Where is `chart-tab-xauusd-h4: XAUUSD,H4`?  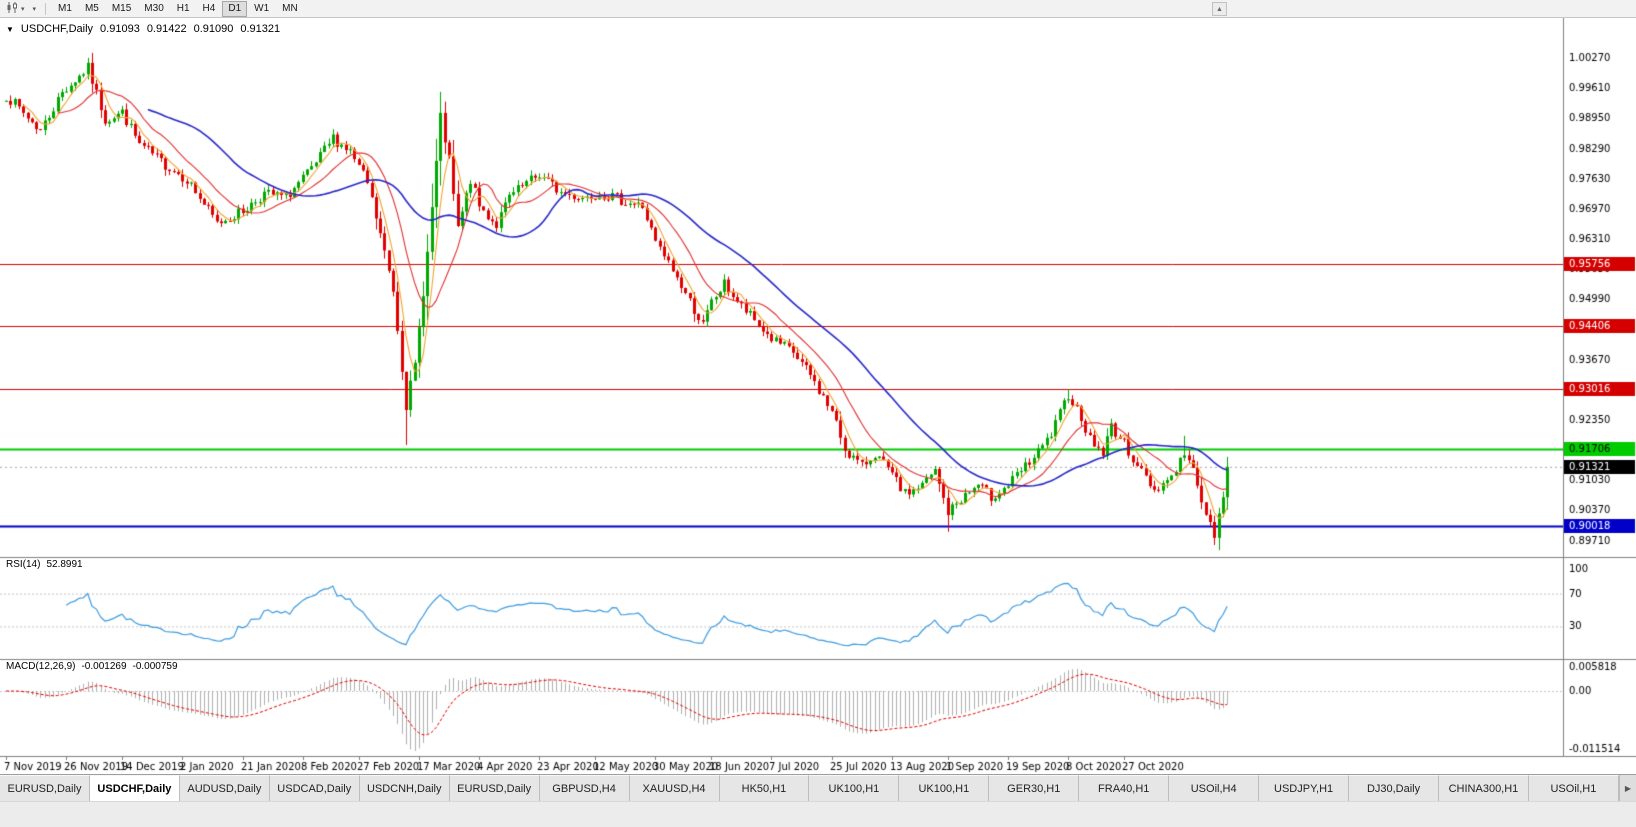 chart-tab-xauusd-h4: XAUUSD,H4 is located at coordinates (674, 788).